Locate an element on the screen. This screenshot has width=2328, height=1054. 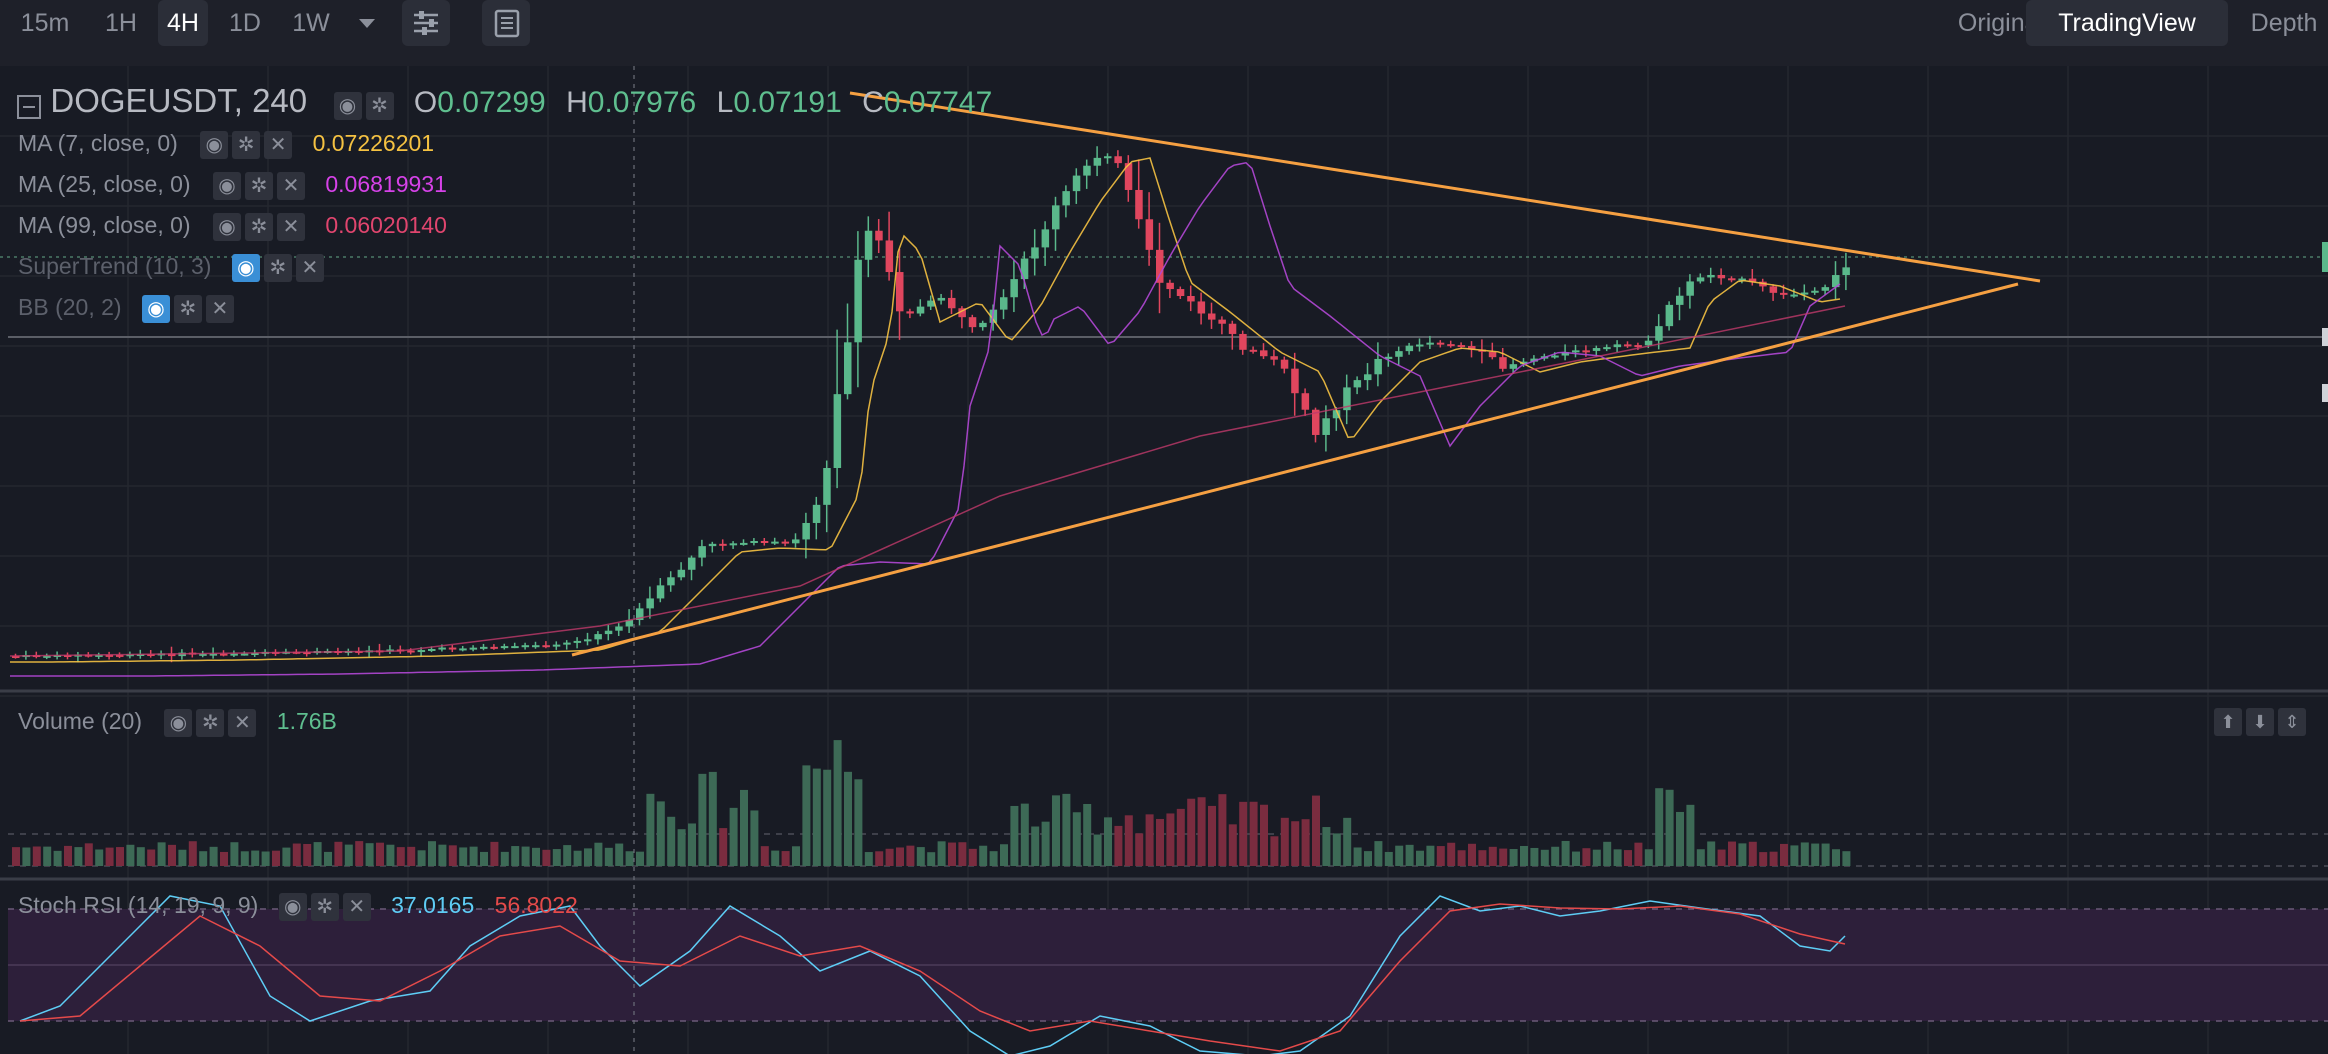
interval-more-button is located at coordinates (367, 23).